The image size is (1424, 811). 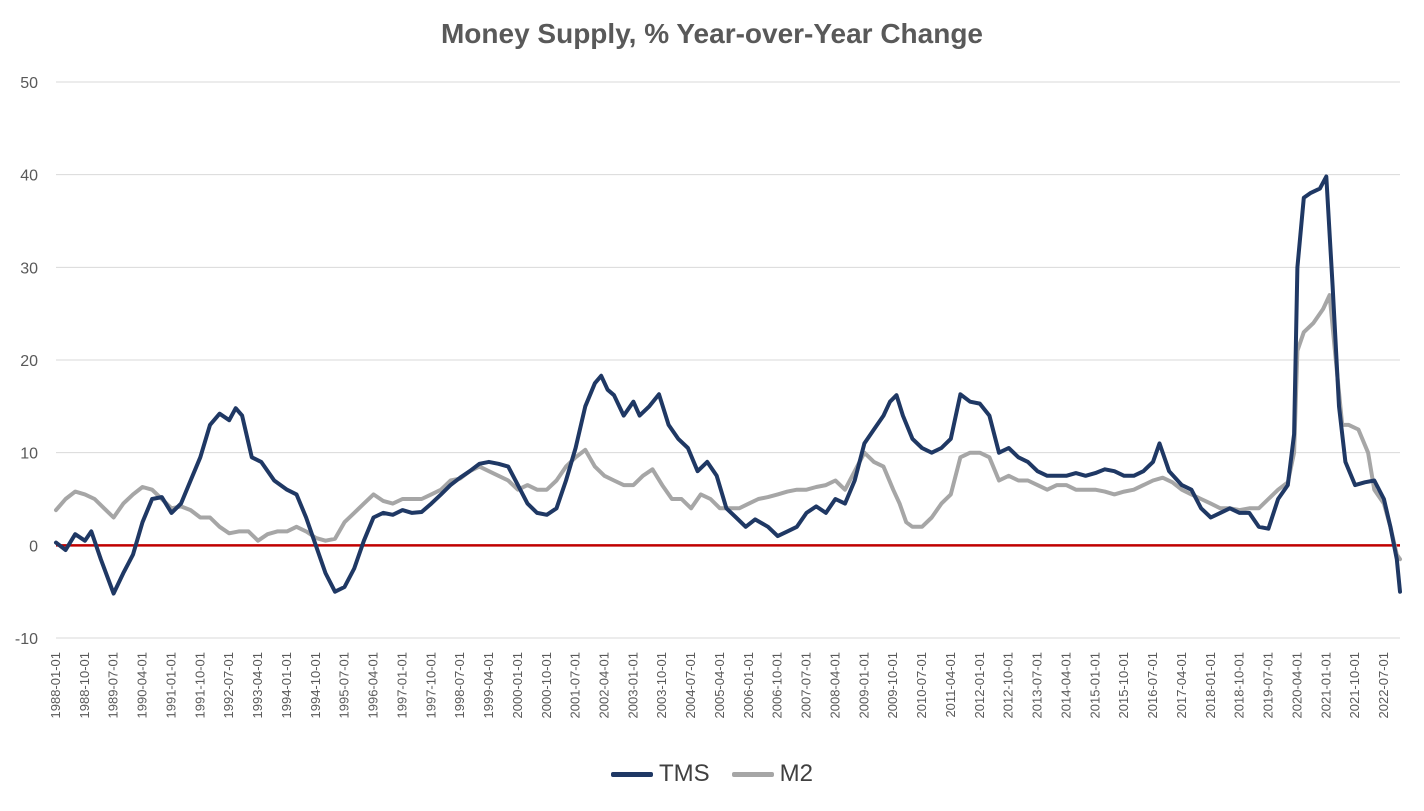 What do you see at coordinates (690, 685) in the screenshot?
I see `x-tick-label: 2004-07-01` at bounding box center [690, 685].